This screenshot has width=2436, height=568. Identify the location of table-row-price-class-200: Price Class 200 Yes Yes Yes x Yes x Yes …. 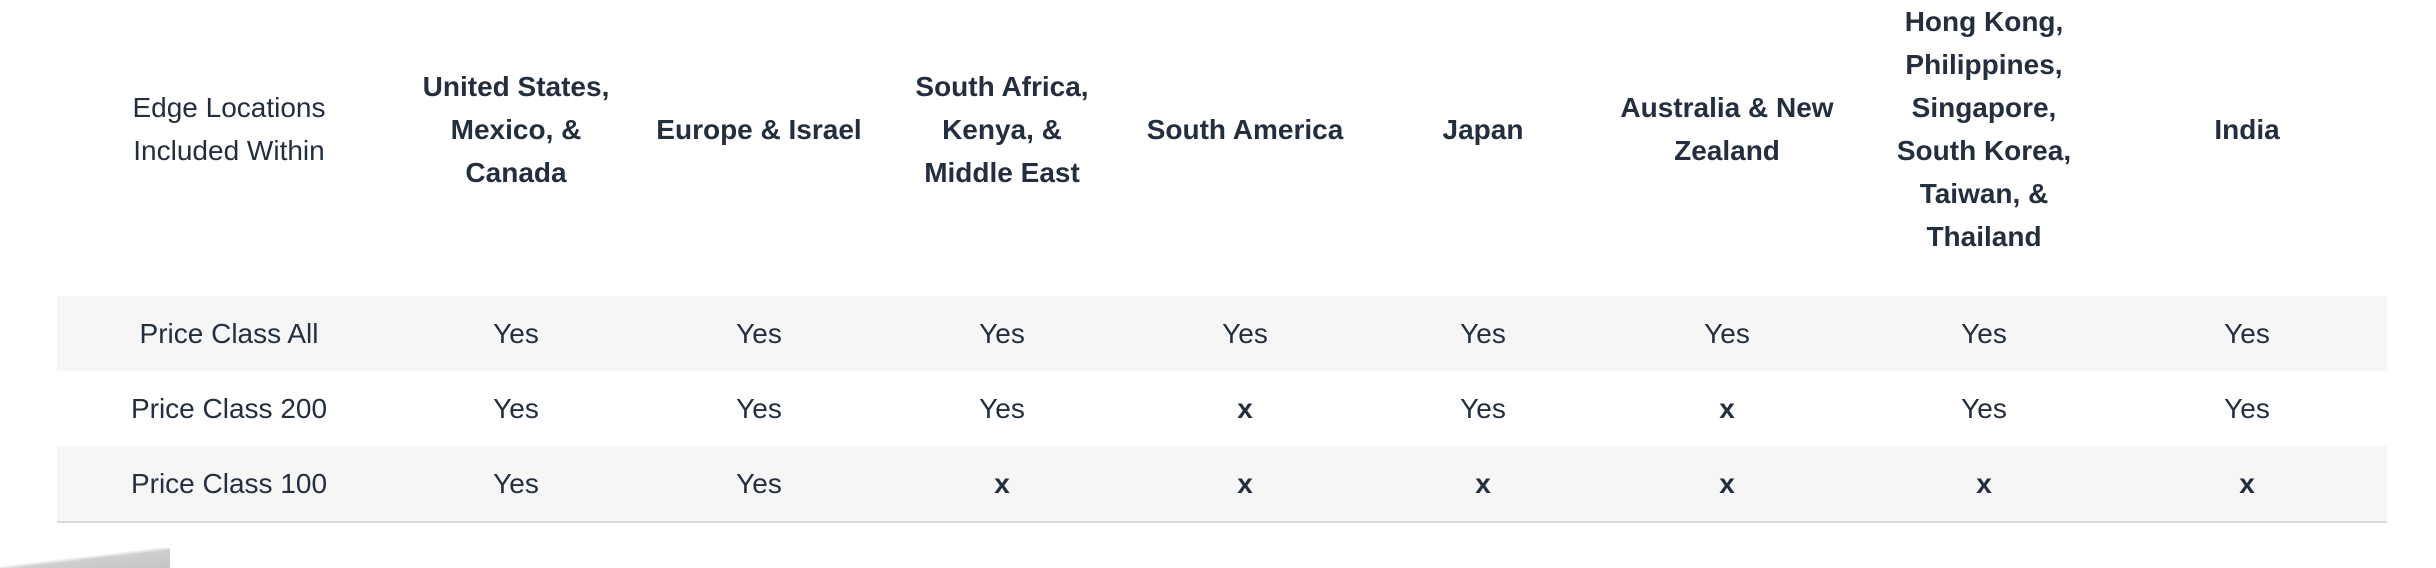
(1222, 408).